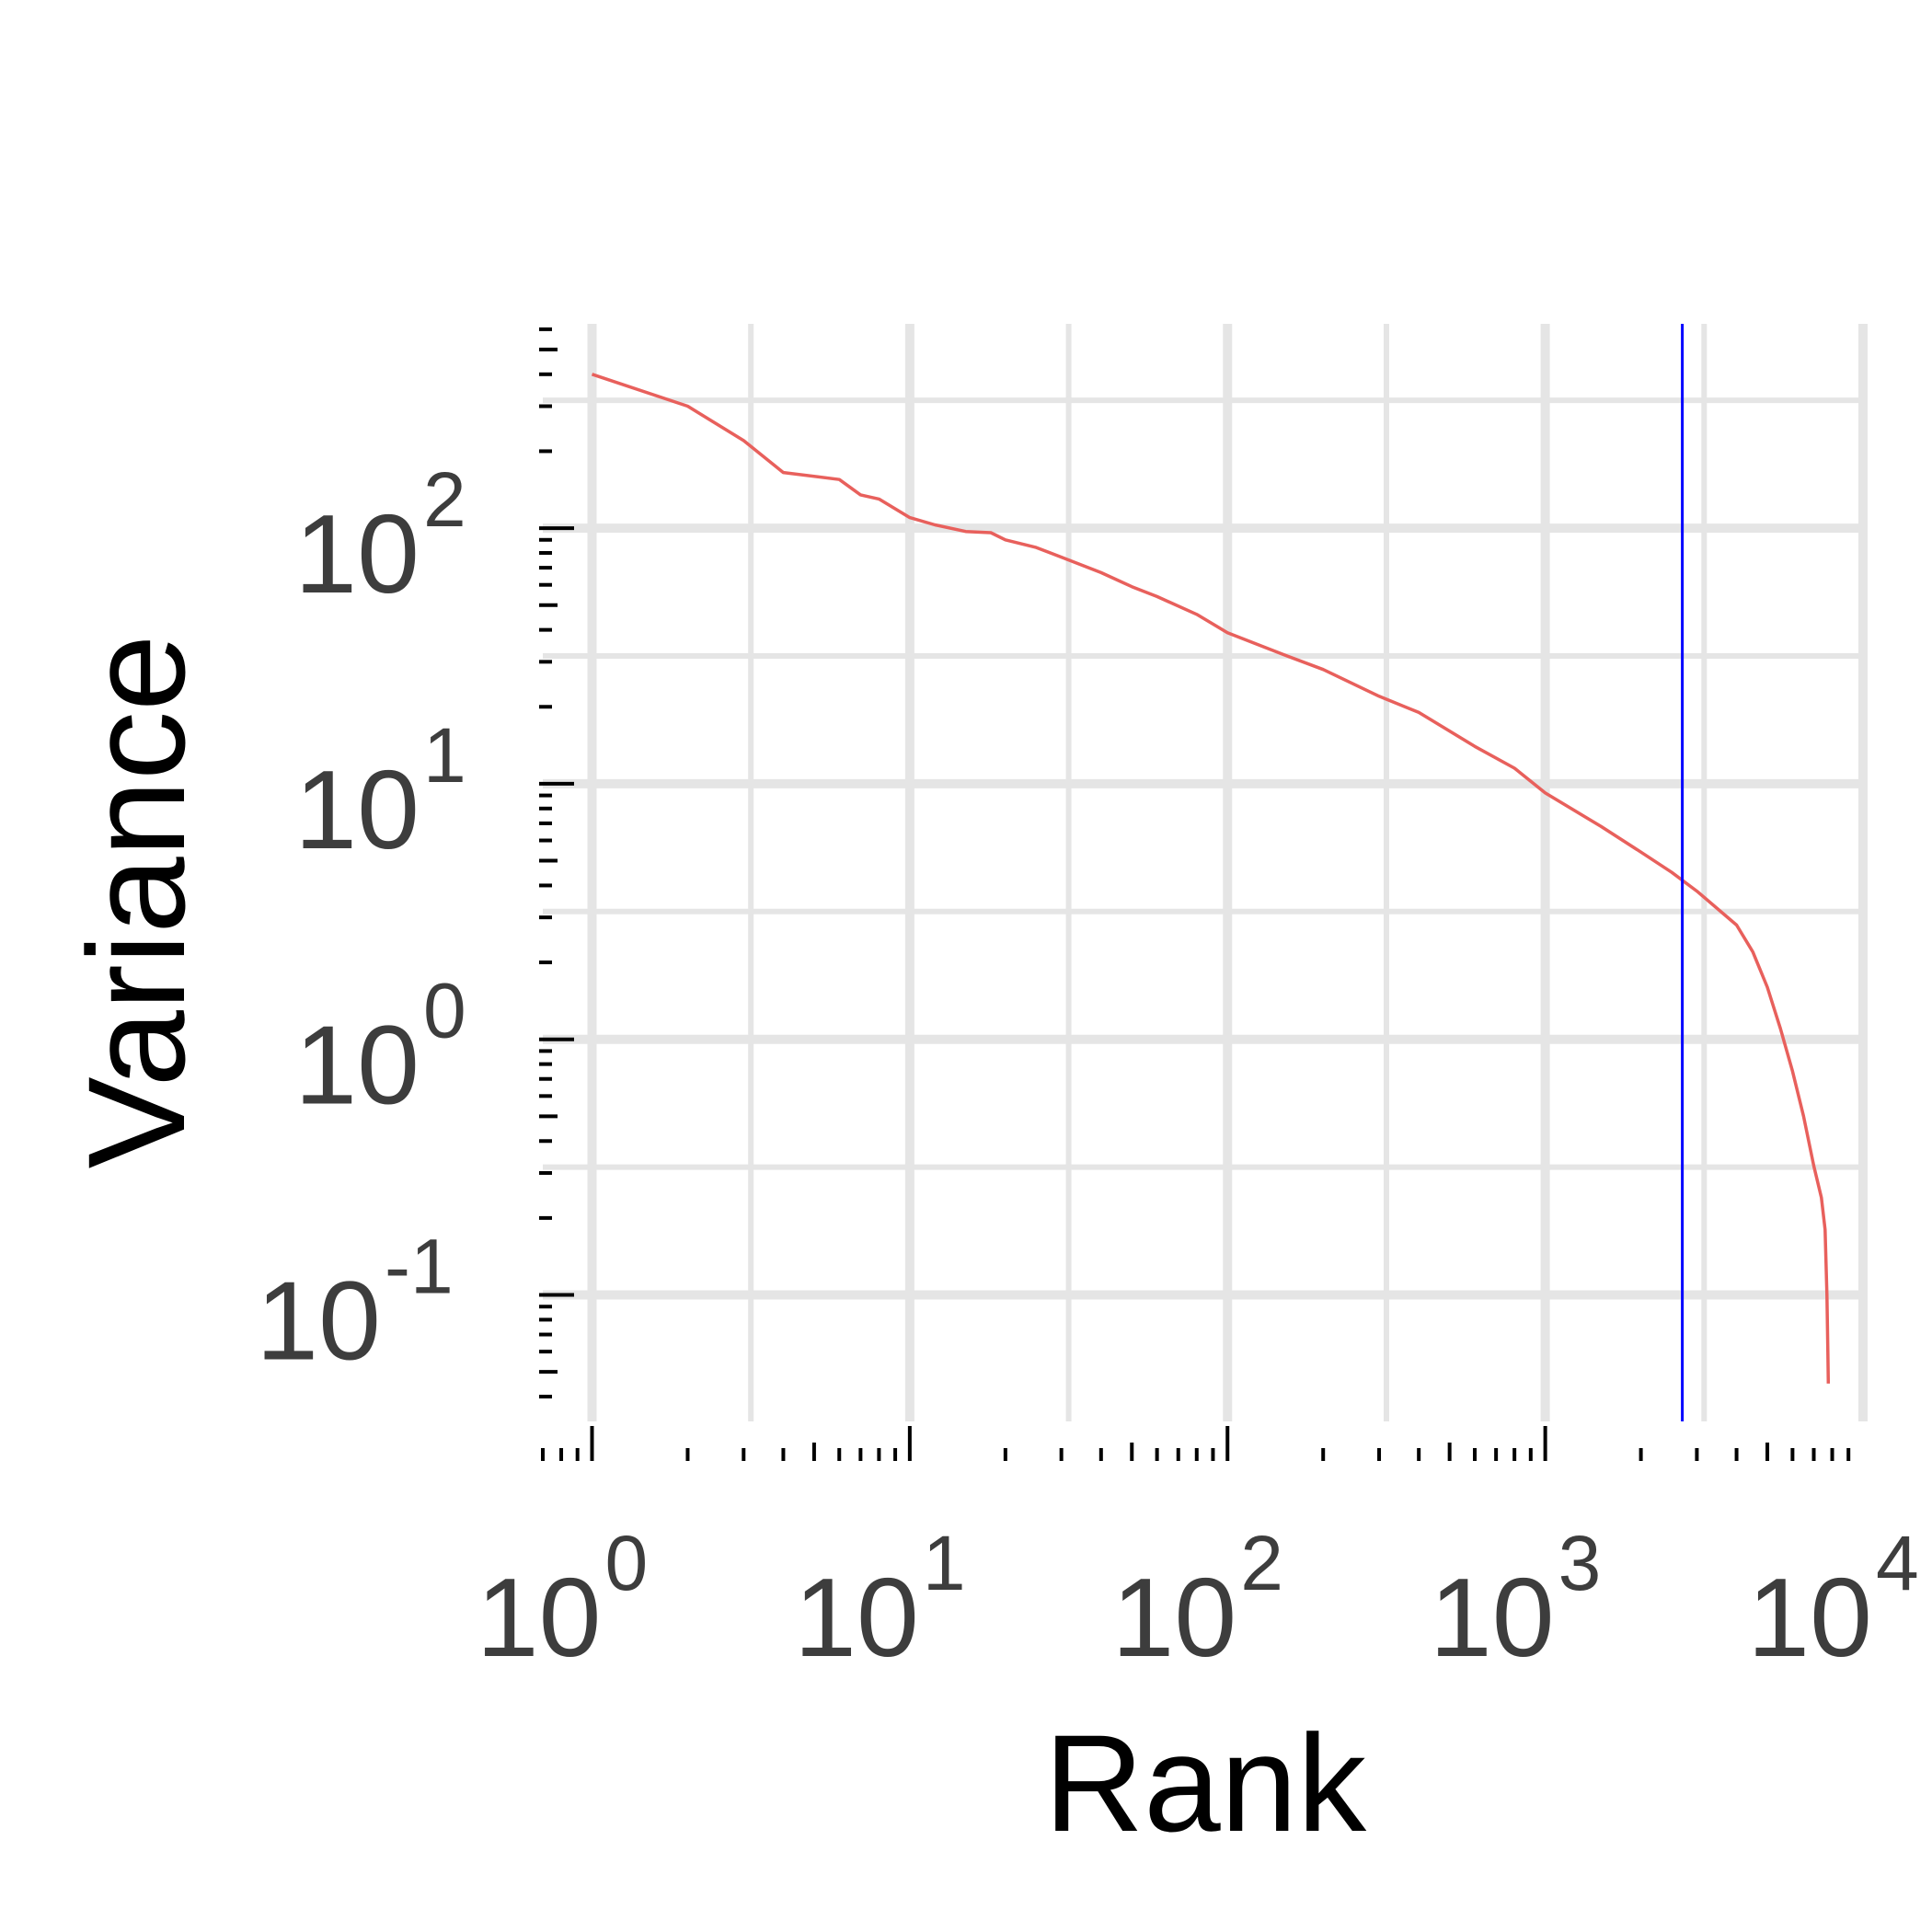  What do you see at coordinates (1196, 1443) in the screenshot?
I see `x-axis-ticks` at bounding box center [1196, 1443].